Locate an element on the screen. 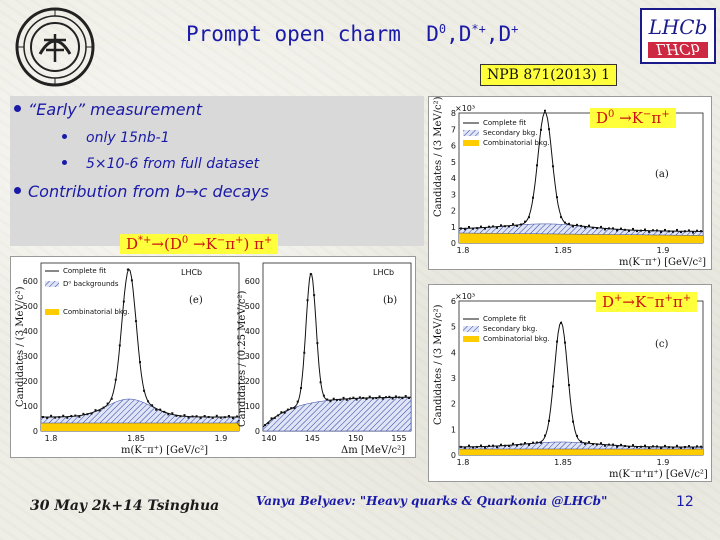 This screenshot has height=540, width=720. axis-ylabel: Candidates / (3 MeV/c²) is located at coordinates (438, 156).